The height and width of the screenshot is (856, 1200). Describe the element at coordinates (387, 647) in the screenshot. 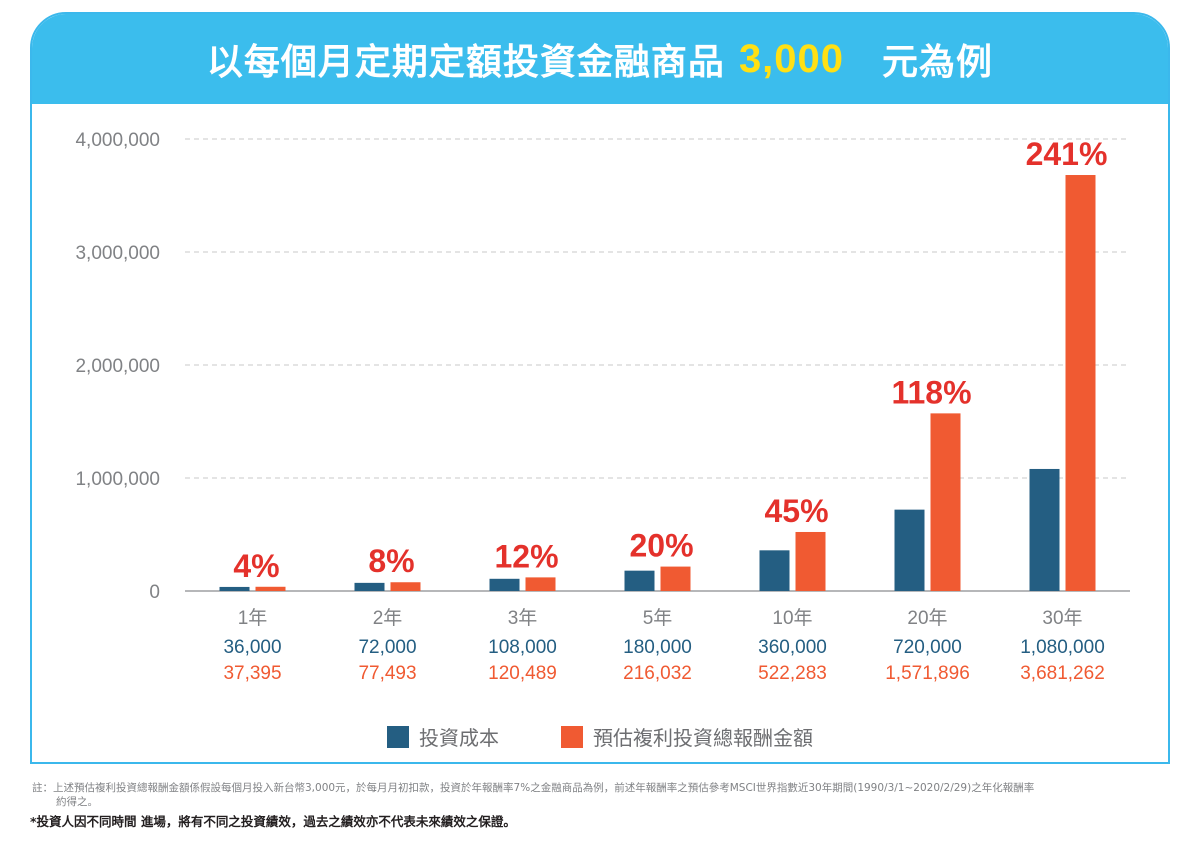

I see `cost-value-label: 72,000` at that location.